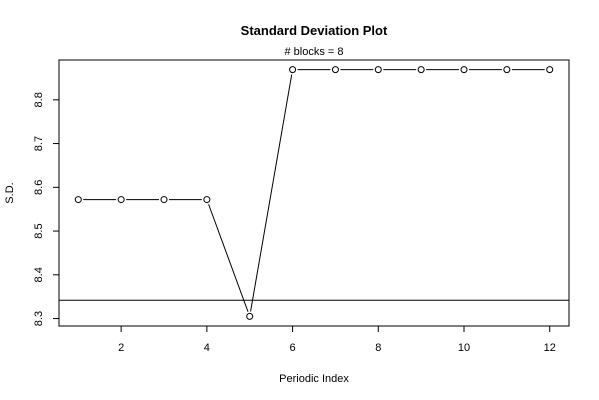 This screenshot has width=599, height=400. What do you see at coordinates (10, 192) in the screenshot?
I see `y-axis-title: S.D.` at bounding box center [10, 192].